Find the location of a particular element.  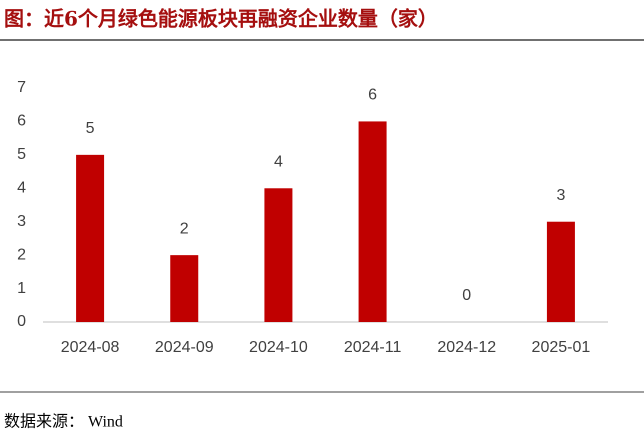

data-label: 3 is located at coordinates (560, 195).